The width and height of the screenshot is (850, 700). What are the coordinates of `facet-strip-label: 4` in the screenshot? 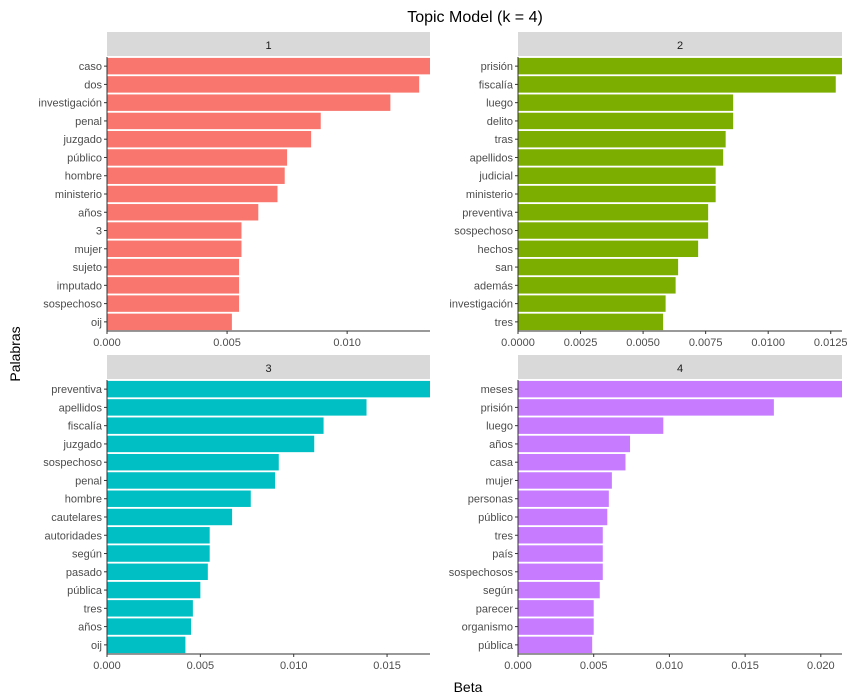 It's located at (680, 369).